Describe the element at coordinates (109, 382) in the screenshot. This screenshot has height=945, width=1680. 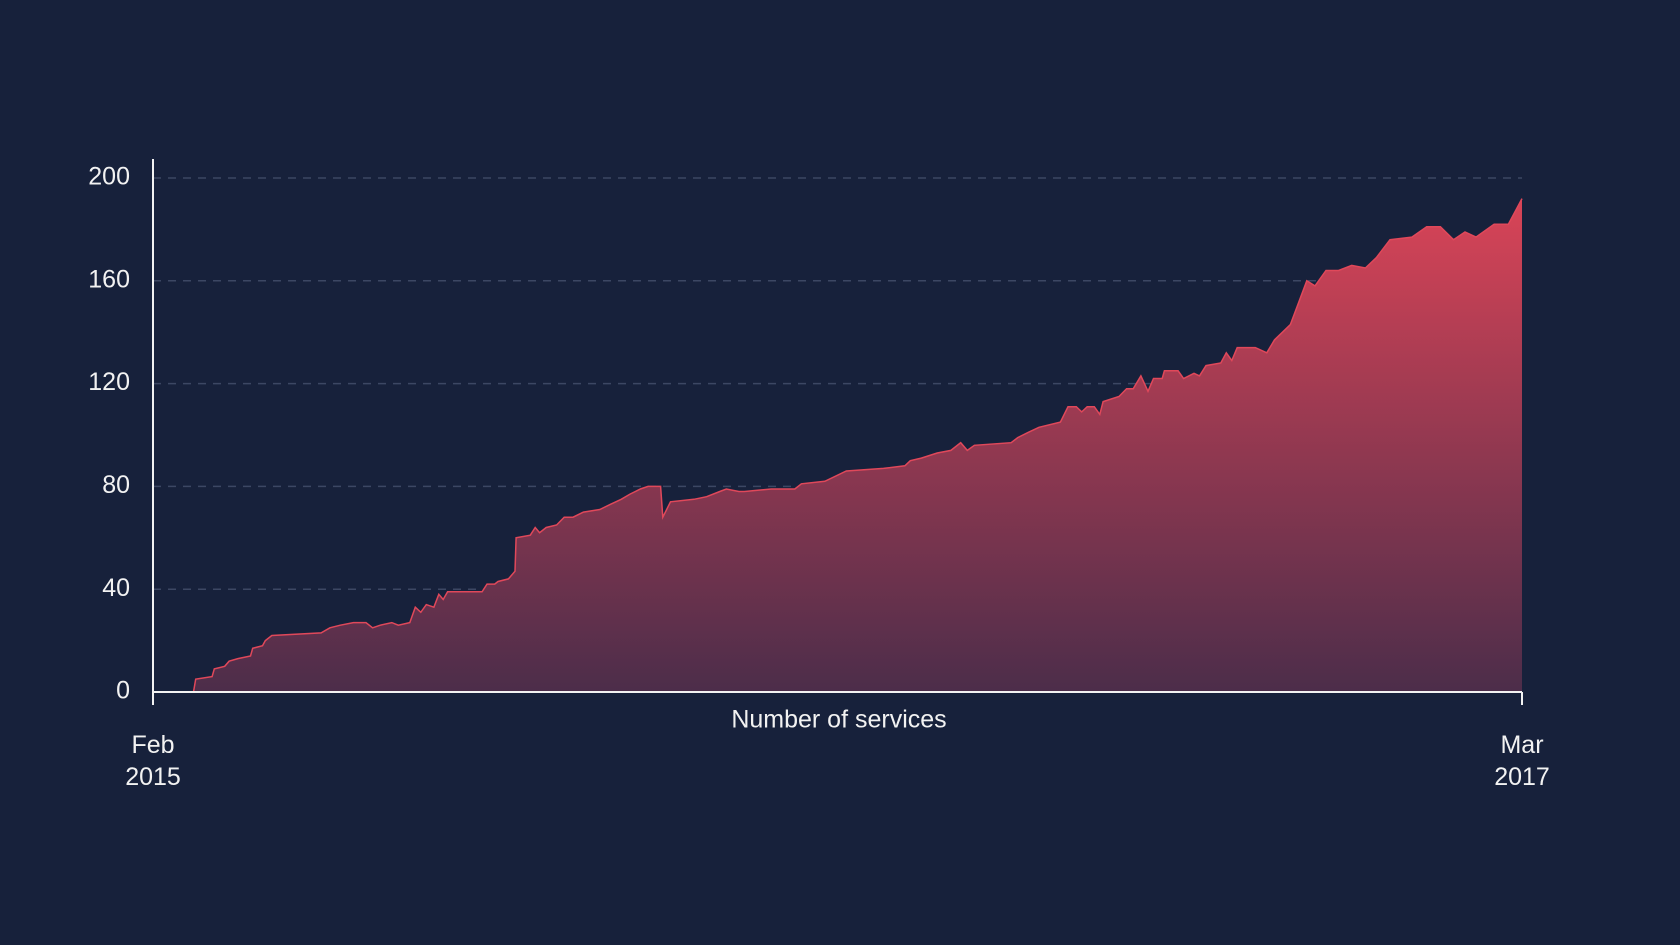
I see `y-tick-label: 120` at that location.